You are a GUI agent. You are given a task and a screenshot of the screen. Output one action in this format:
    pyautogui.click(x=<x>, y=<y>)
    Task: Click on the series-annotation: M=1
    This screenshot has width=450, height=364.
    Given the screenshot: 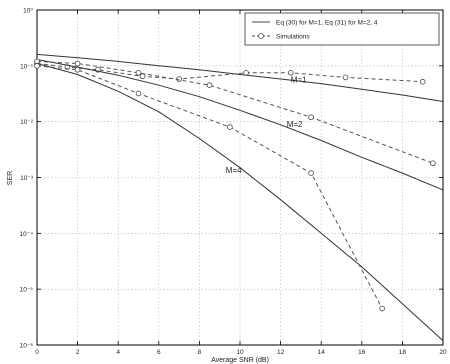 What is the action you would take?
    pyautogui.click(x=299, y=80)
    